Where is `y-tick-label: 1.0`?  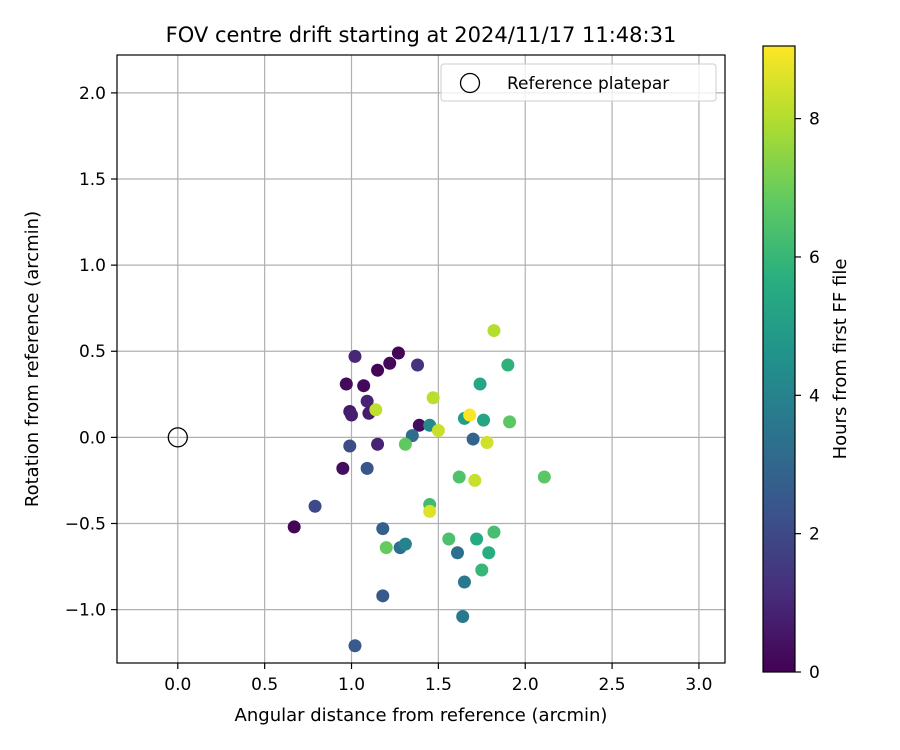
y-tick-label: 1.0 is located at coordinates (92, 266).